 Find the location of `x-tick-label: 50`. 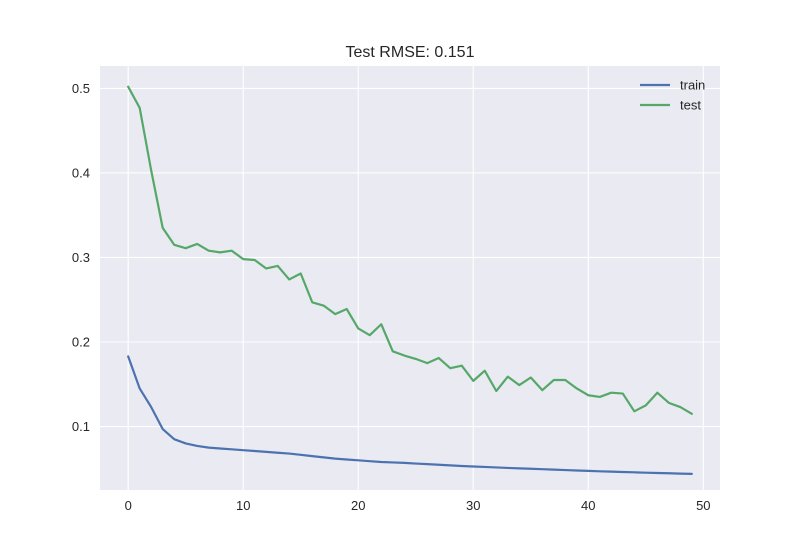

x-tick-label: 50 is located at coordinates (703, 505).